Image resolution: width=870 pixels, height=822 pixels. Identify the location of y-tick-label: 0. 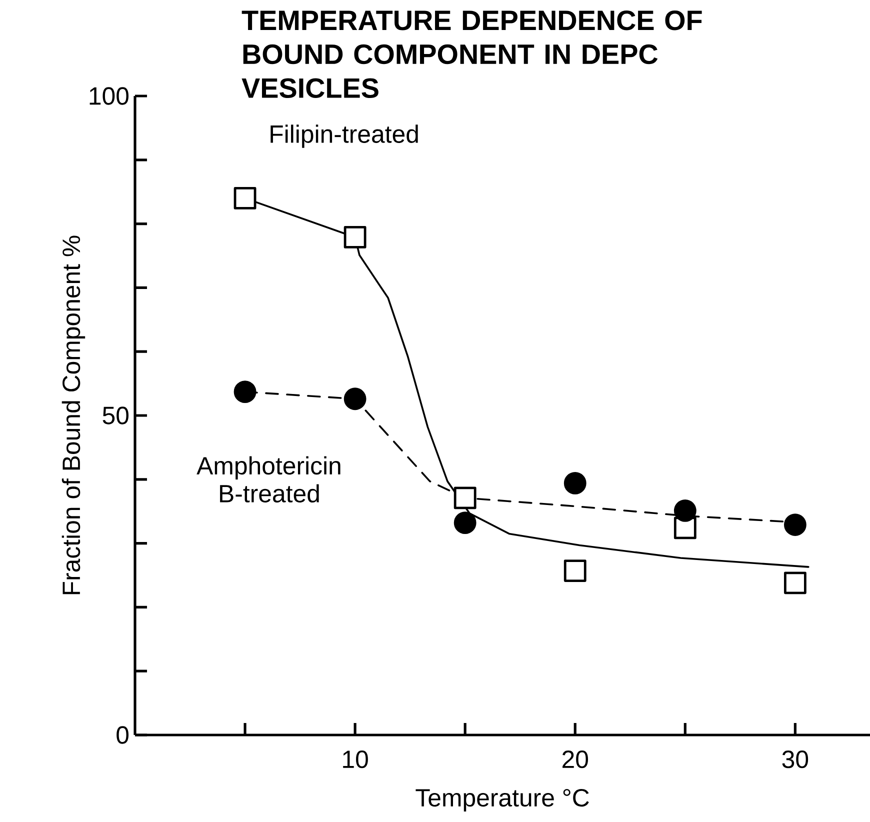
(122, 735).